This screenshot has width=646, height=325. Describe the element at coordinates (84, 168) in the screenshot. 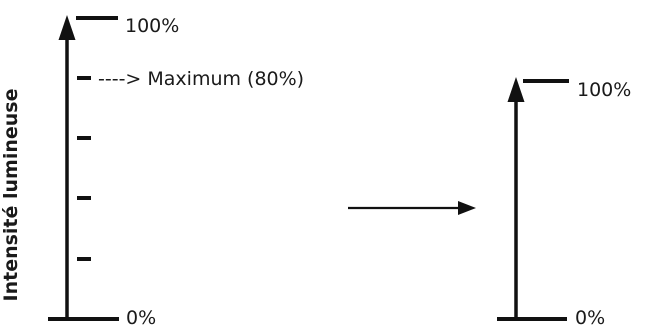

I see `left-intermediate-ticks` at that location.